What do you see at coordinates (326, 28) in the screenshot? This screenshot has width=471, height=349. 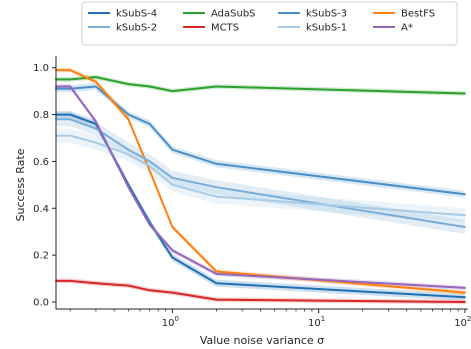 I see `legend-label-ksubs-1: kSubS-1` at bounding box center [326, 28].